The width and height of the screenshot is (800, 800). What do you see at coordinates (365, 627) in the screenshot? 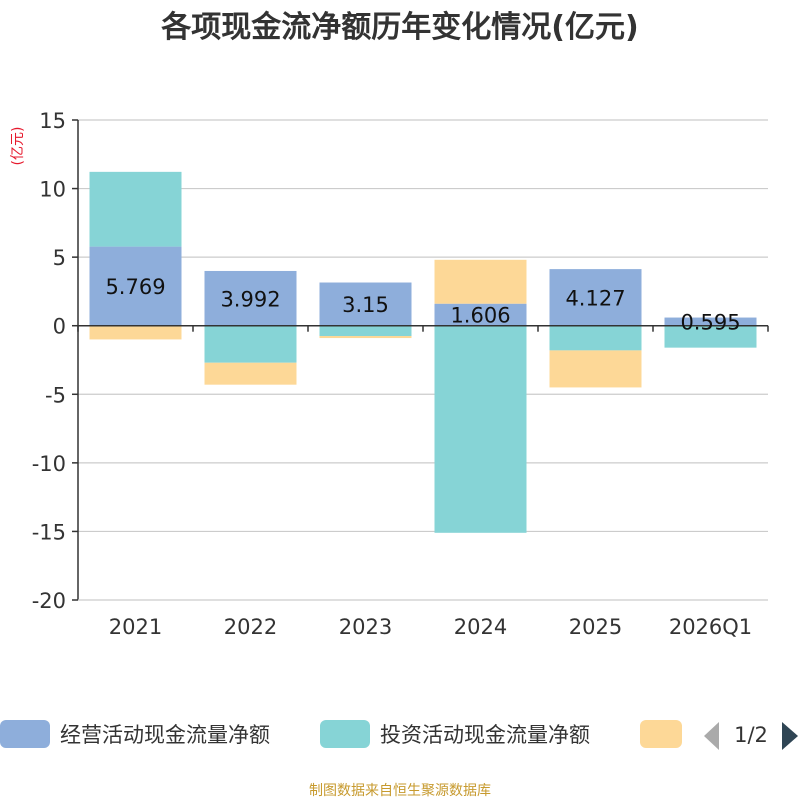
I see `x-tick-label: 2023` at bounding box center [365, 627].